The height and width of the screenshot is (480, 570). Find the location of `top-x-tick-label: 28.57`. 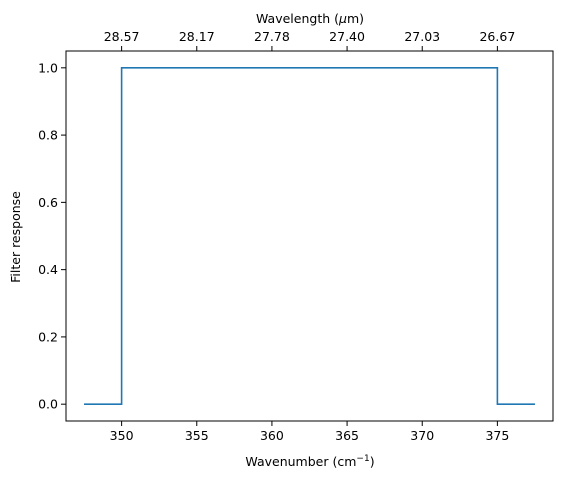

top-x-tick-label: 28.57 is located at coordinates (122, 36).